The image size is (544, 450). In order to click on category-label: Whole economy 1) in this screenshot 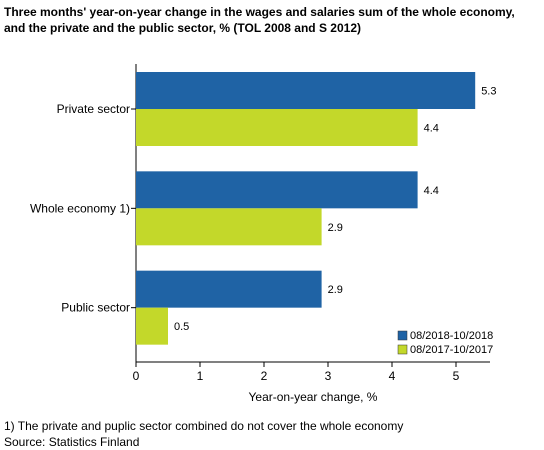, I will do `click(80, 208)`.